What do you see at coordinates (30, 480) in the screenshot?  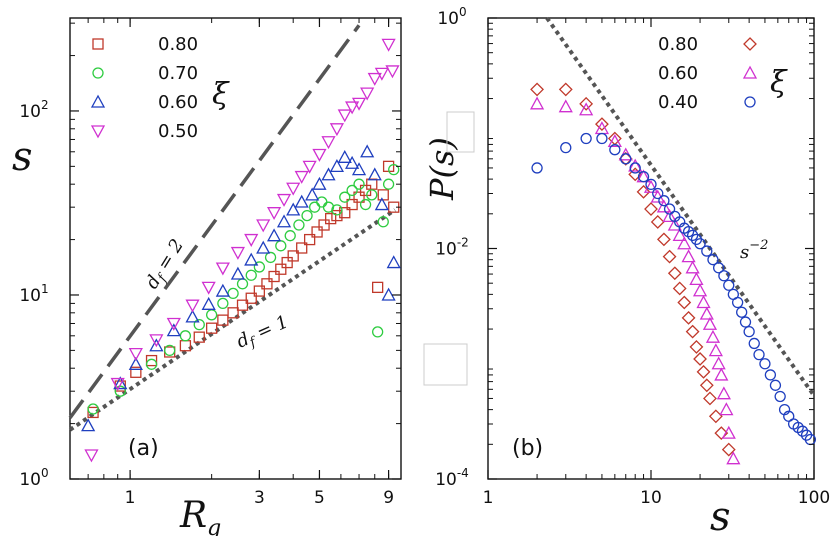 I see `panel-a-y-tick-base: 10` at bounding box center [30, 480].